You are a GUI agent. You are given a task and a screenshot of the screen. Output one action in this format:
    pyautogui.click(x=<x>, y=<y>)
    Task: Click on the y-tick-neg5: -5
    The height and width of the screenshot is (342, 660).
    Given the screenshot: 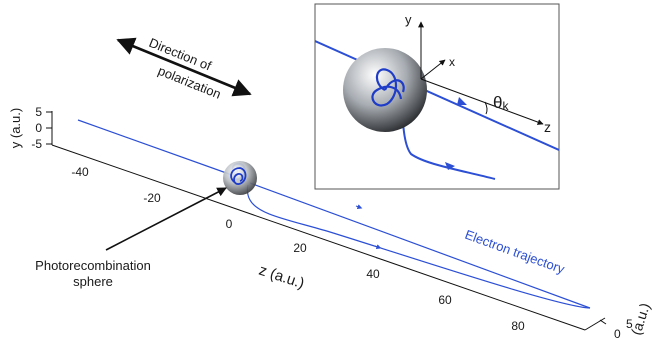 What is the action you would take?
    pyautogui.click(x=36, y=144)
    